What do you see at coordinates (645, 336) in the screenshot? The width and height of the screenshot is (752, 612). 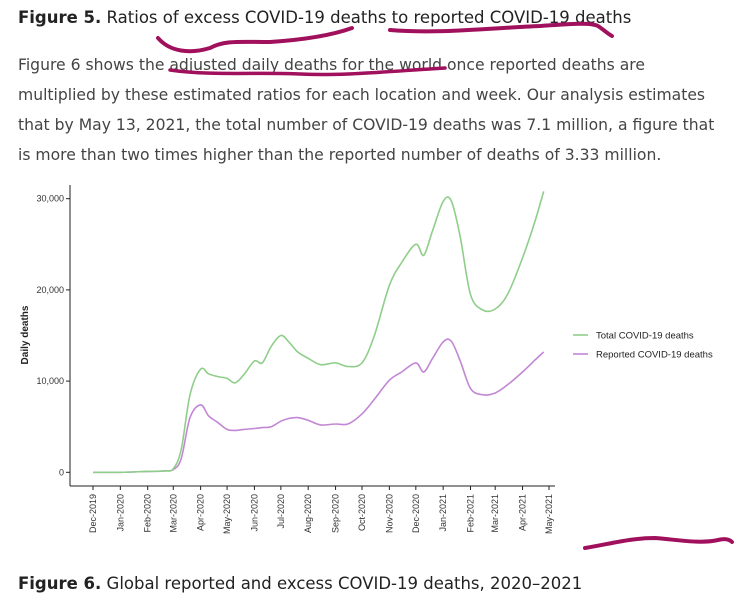 I see `legend-label: Total COVID-19 deaths` at bounding box center [645, 336].